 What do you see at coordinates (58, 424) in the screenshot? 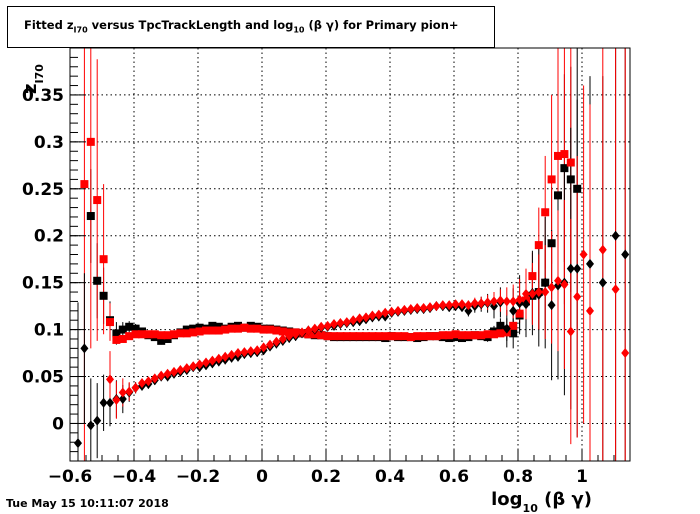
I see `y-tick-label: 0` at bounding box center [58, 424].